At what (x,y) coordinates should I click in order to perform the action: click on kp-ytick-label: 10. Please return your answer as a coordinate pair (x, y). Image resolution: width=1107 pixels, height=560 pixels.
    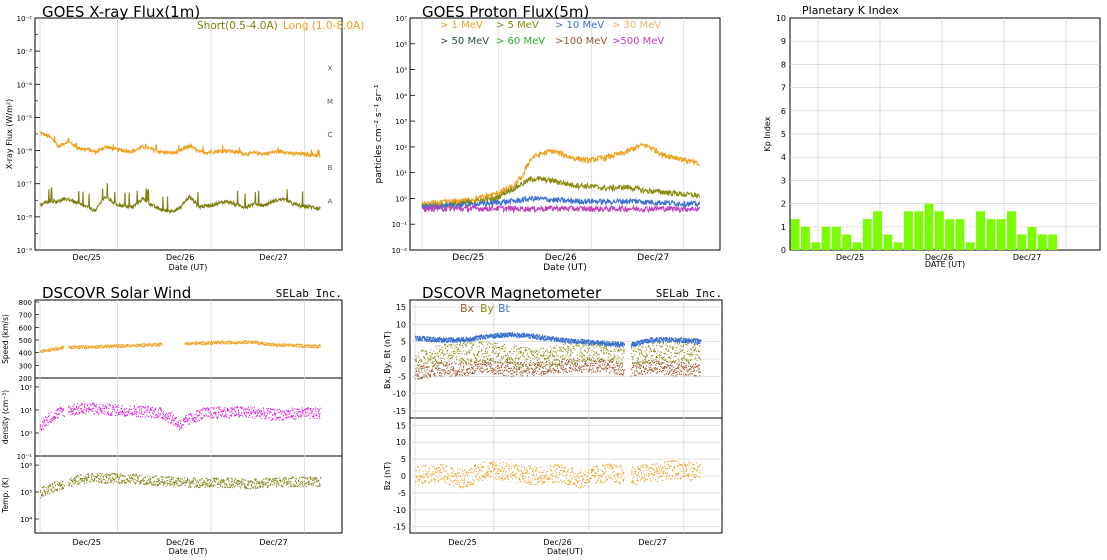
    Looking at the image, I should click on (781, 18).